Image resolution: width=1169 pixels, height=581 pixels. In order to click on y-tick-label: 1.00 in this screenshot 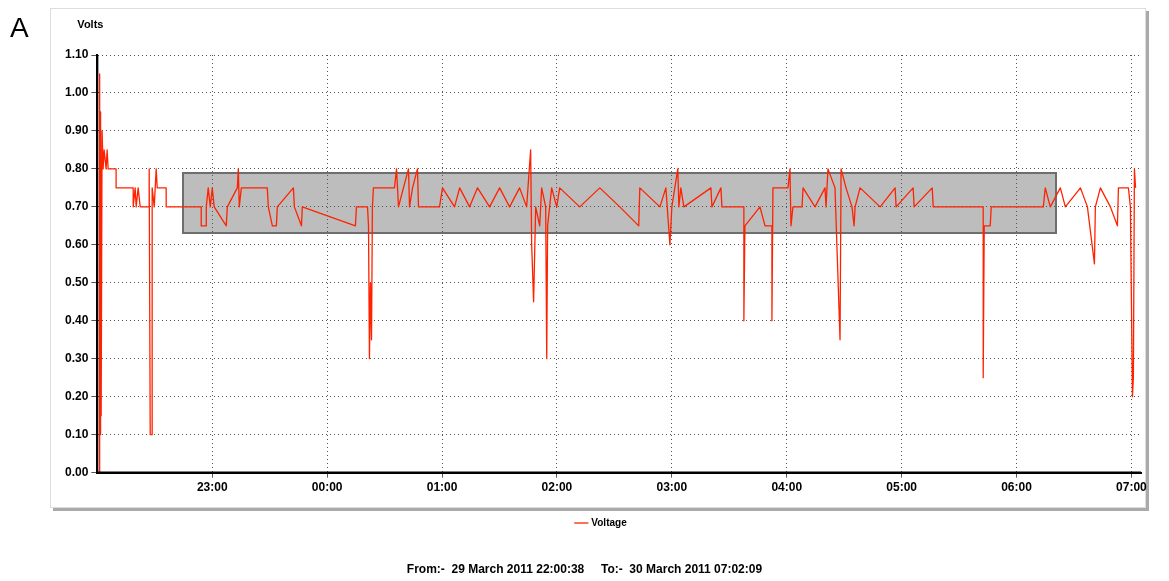, I will do `click(77, 92)`.